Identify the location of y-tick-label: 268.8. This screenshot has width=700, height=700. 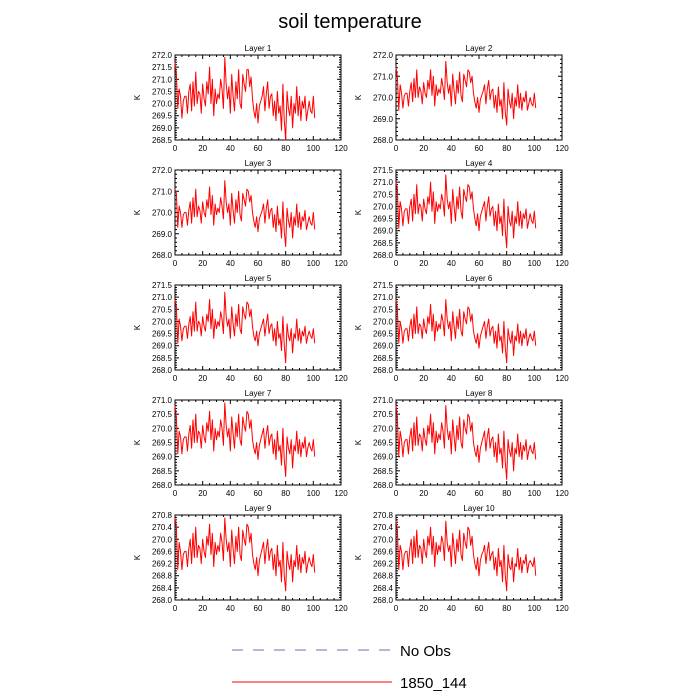
(162, 576).